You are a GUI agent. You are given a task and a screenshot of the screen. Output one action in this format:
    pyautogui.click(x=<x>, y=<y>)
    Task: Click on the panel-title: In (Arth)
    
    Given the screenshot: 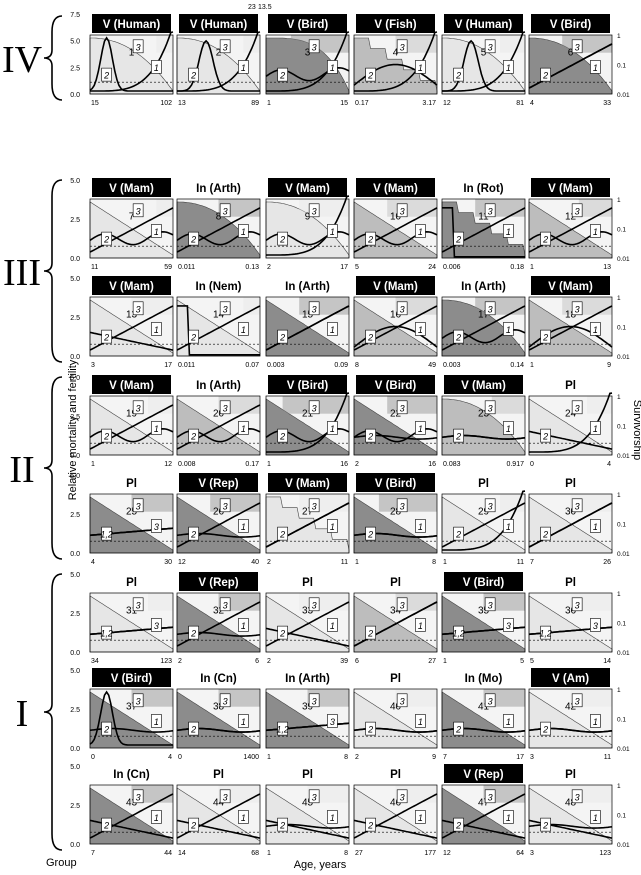 What is the action you would take?
    pyautogui.click(x=307, y=287)
    